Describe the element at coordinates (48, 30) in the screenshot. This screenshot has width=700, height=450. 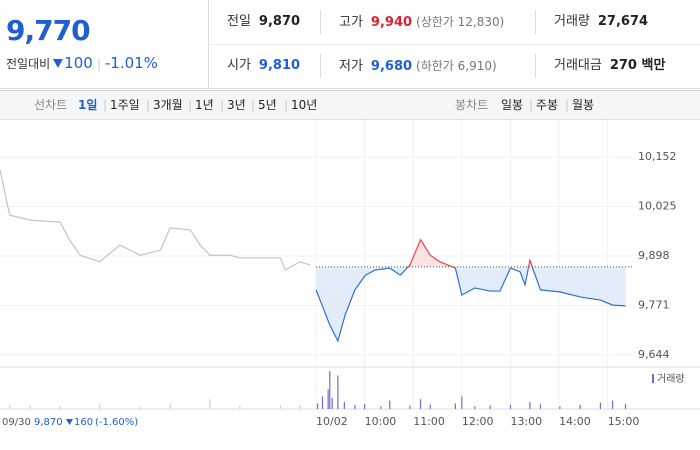
I see `price: 9,770` at that location.